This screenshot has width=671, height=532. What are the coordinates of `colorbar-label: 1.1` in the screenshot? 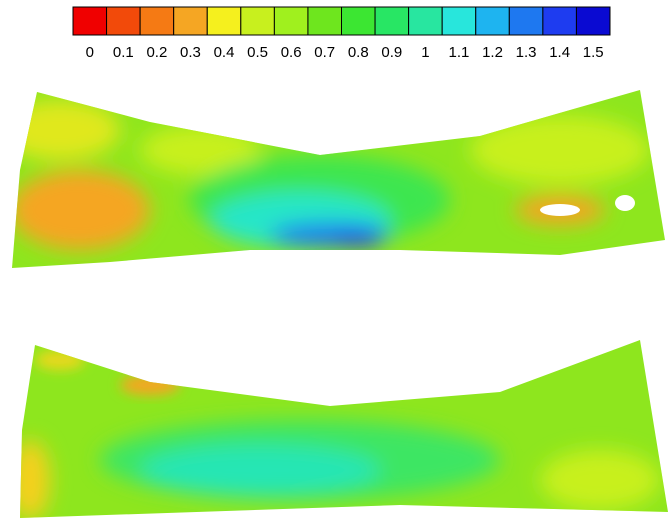 It's located at (459, 52).